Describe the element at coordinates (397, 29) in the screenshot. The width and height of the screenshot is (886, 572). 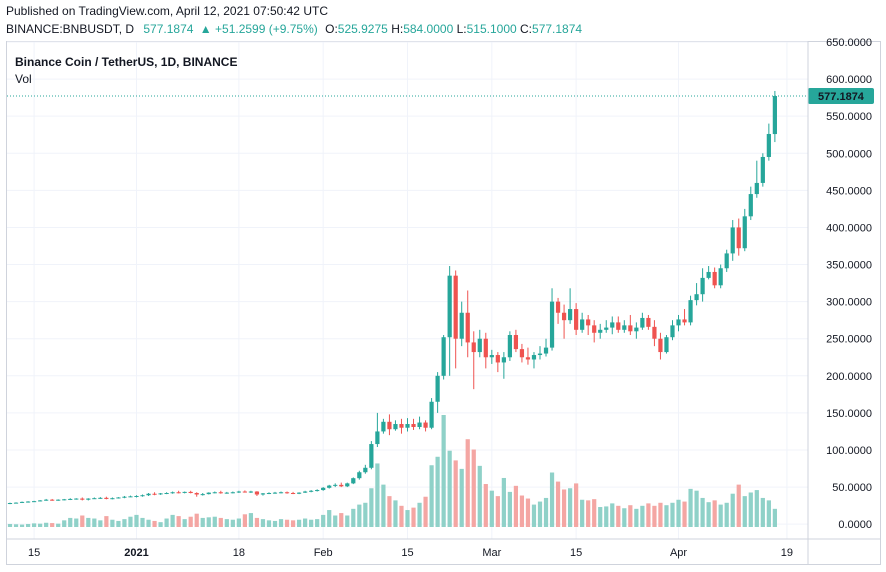
I see `high-label: H:` at that location.